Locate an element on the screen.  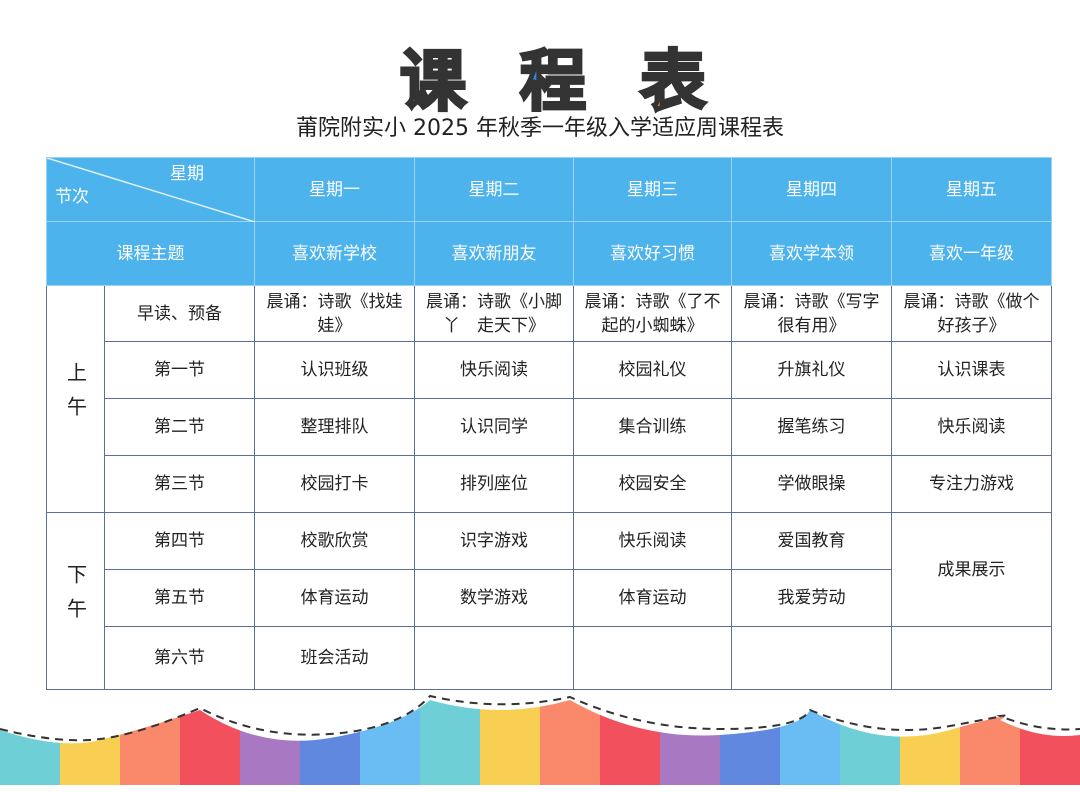
table-row: 第一节 认识班级 快乐阅读 校园礼仪 升旗礼仪 认识课表 is located at coordinates (549, 370).